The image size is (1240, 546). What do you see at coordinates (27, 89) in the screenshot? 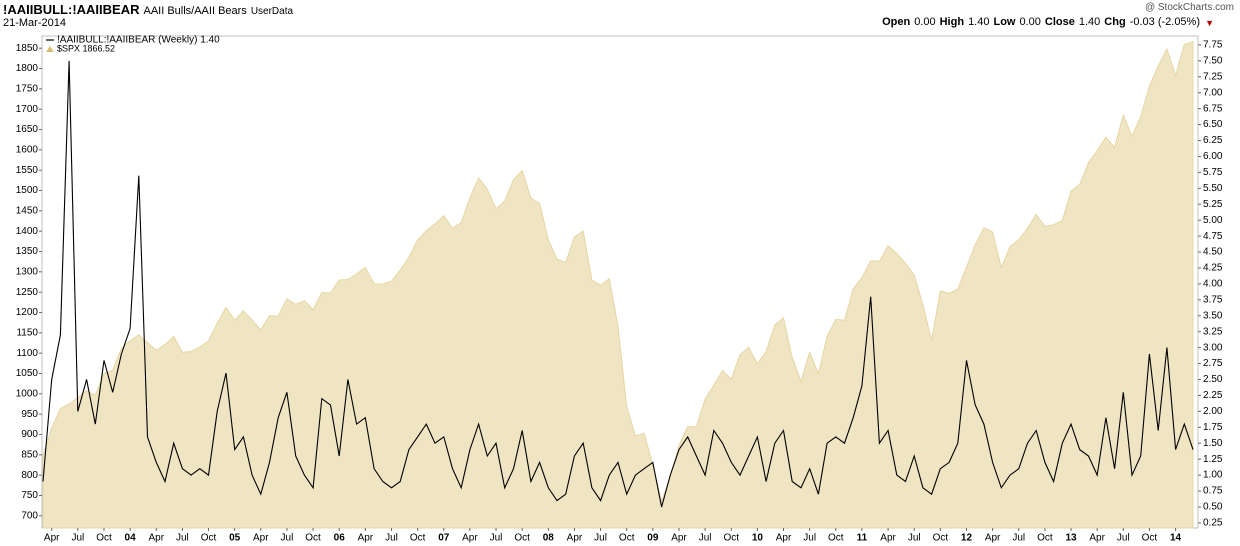
I see `y-tick-label: 1750` at bounding box center [27, 89].